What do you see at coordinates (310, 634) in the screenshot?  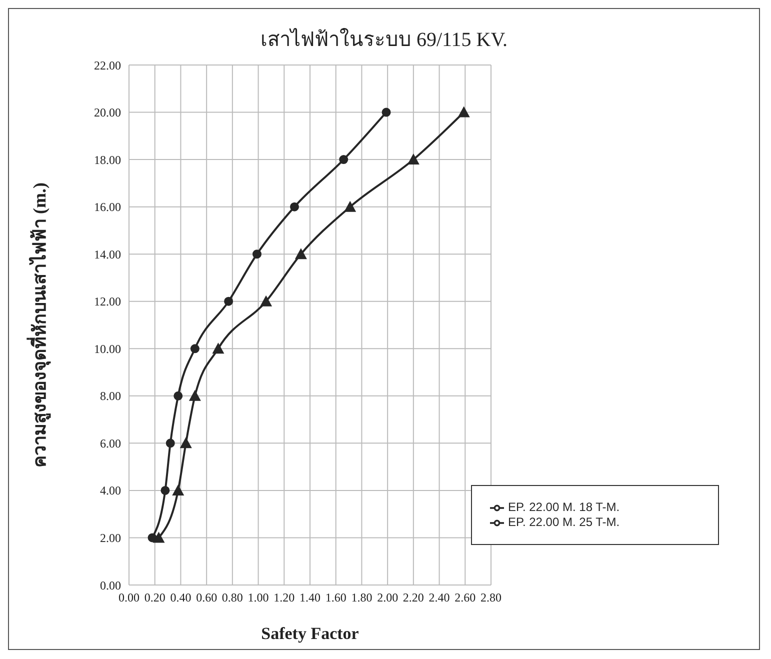 I see `x-axis-title: Safety Factor` at bounding box center [310, 634].